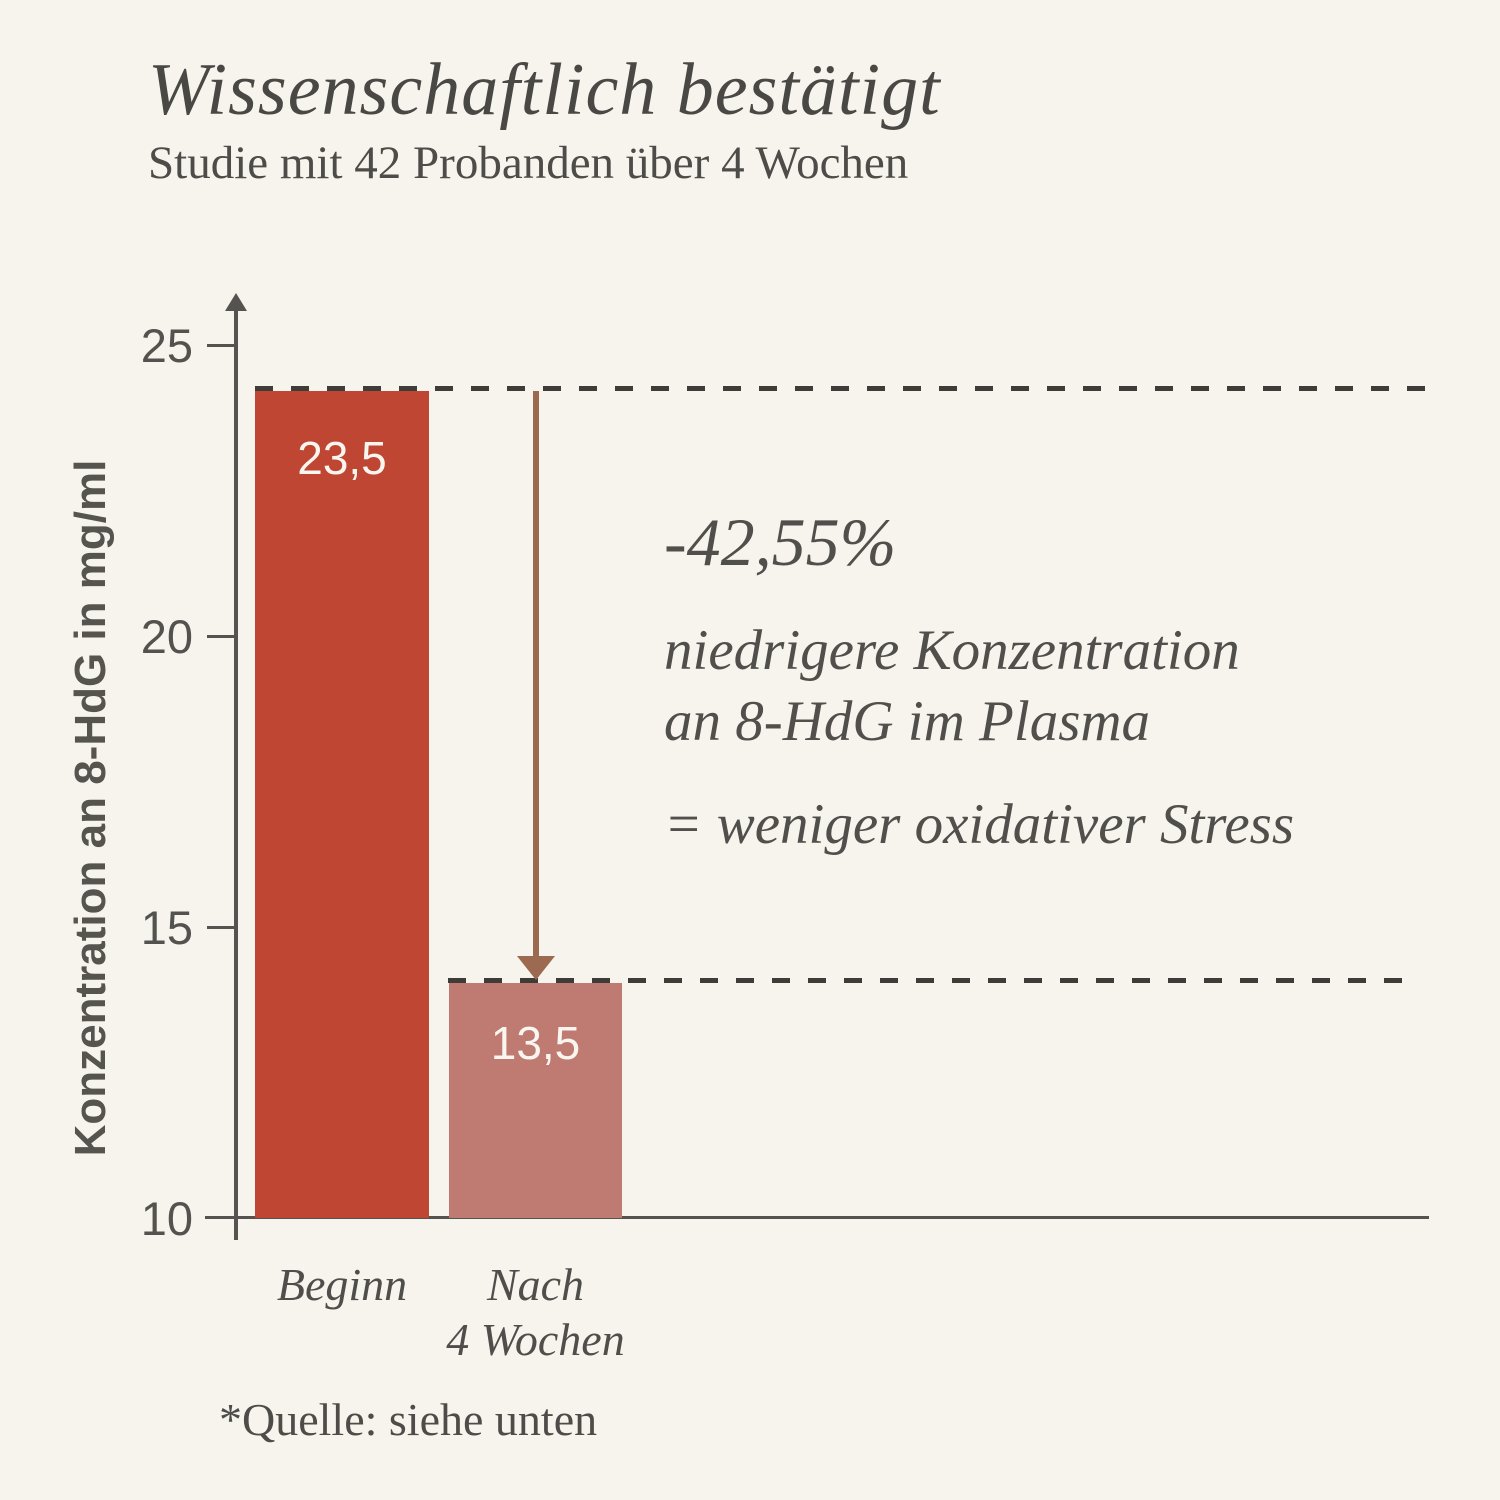 The width and height of the screenshot is (1500, 1500). I want to click on annotation-description-line2: an 8-HdG im Plasma, so click(907, 721).